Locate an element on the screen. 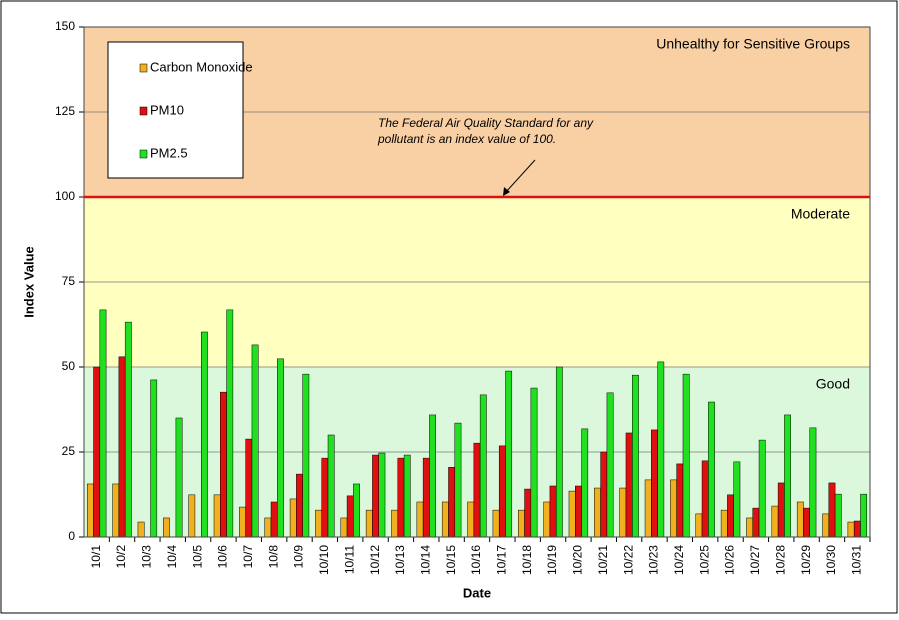 This screenshot has width=899, height=620. x-tick-label: 10/19 is located at coordinates (552, 560).